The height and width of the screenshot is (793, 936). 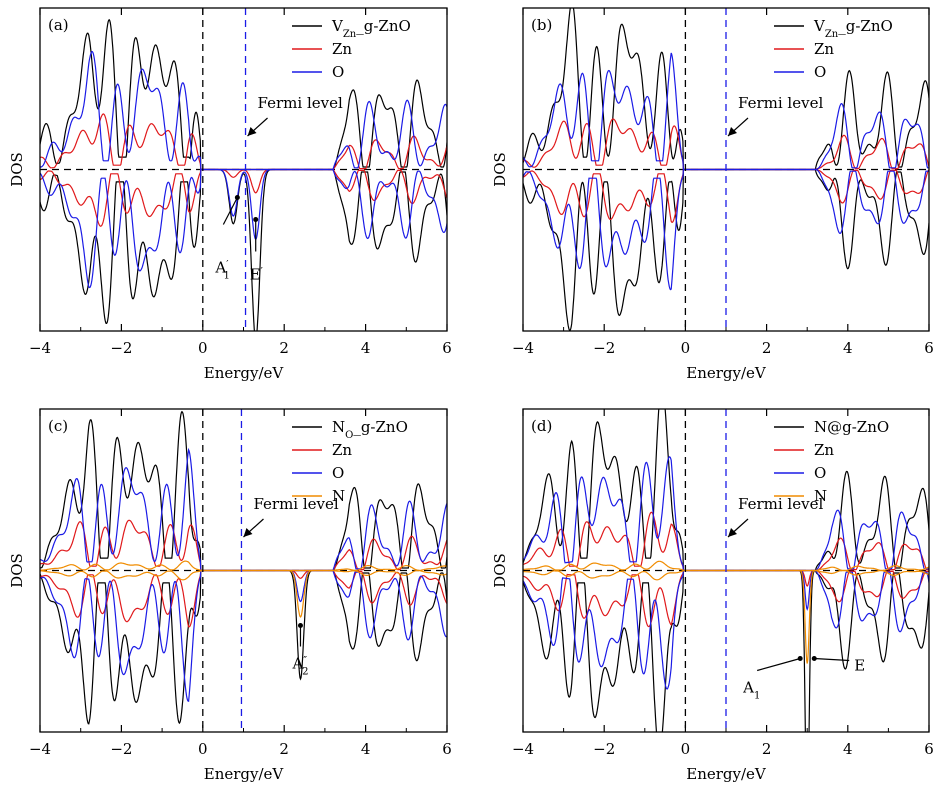 I want to click on state-label: A″ 2, so click(x=299, y=666).